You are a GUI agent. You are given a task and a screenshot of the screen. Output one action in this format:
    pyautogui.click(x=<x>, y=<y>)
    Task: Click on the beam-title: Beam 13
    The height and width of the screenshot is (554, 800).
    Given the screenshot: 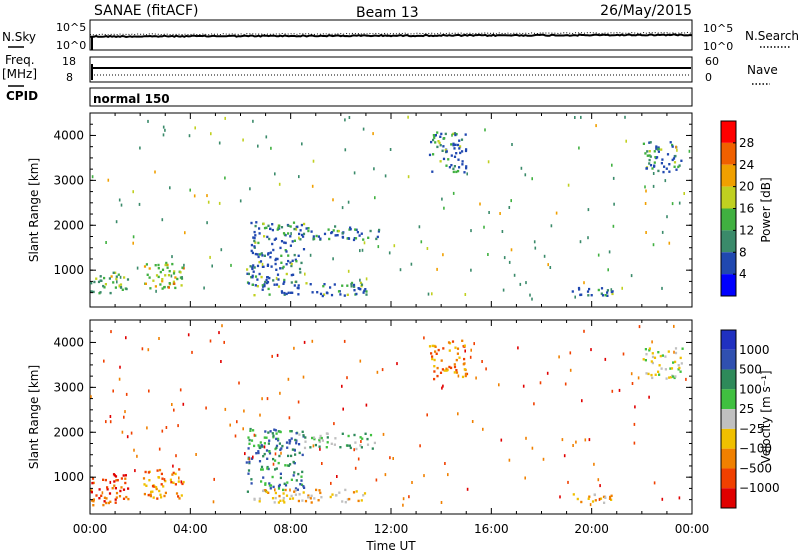 What is the action you would take?
    pyautogui.click(x=387, y=13)
    